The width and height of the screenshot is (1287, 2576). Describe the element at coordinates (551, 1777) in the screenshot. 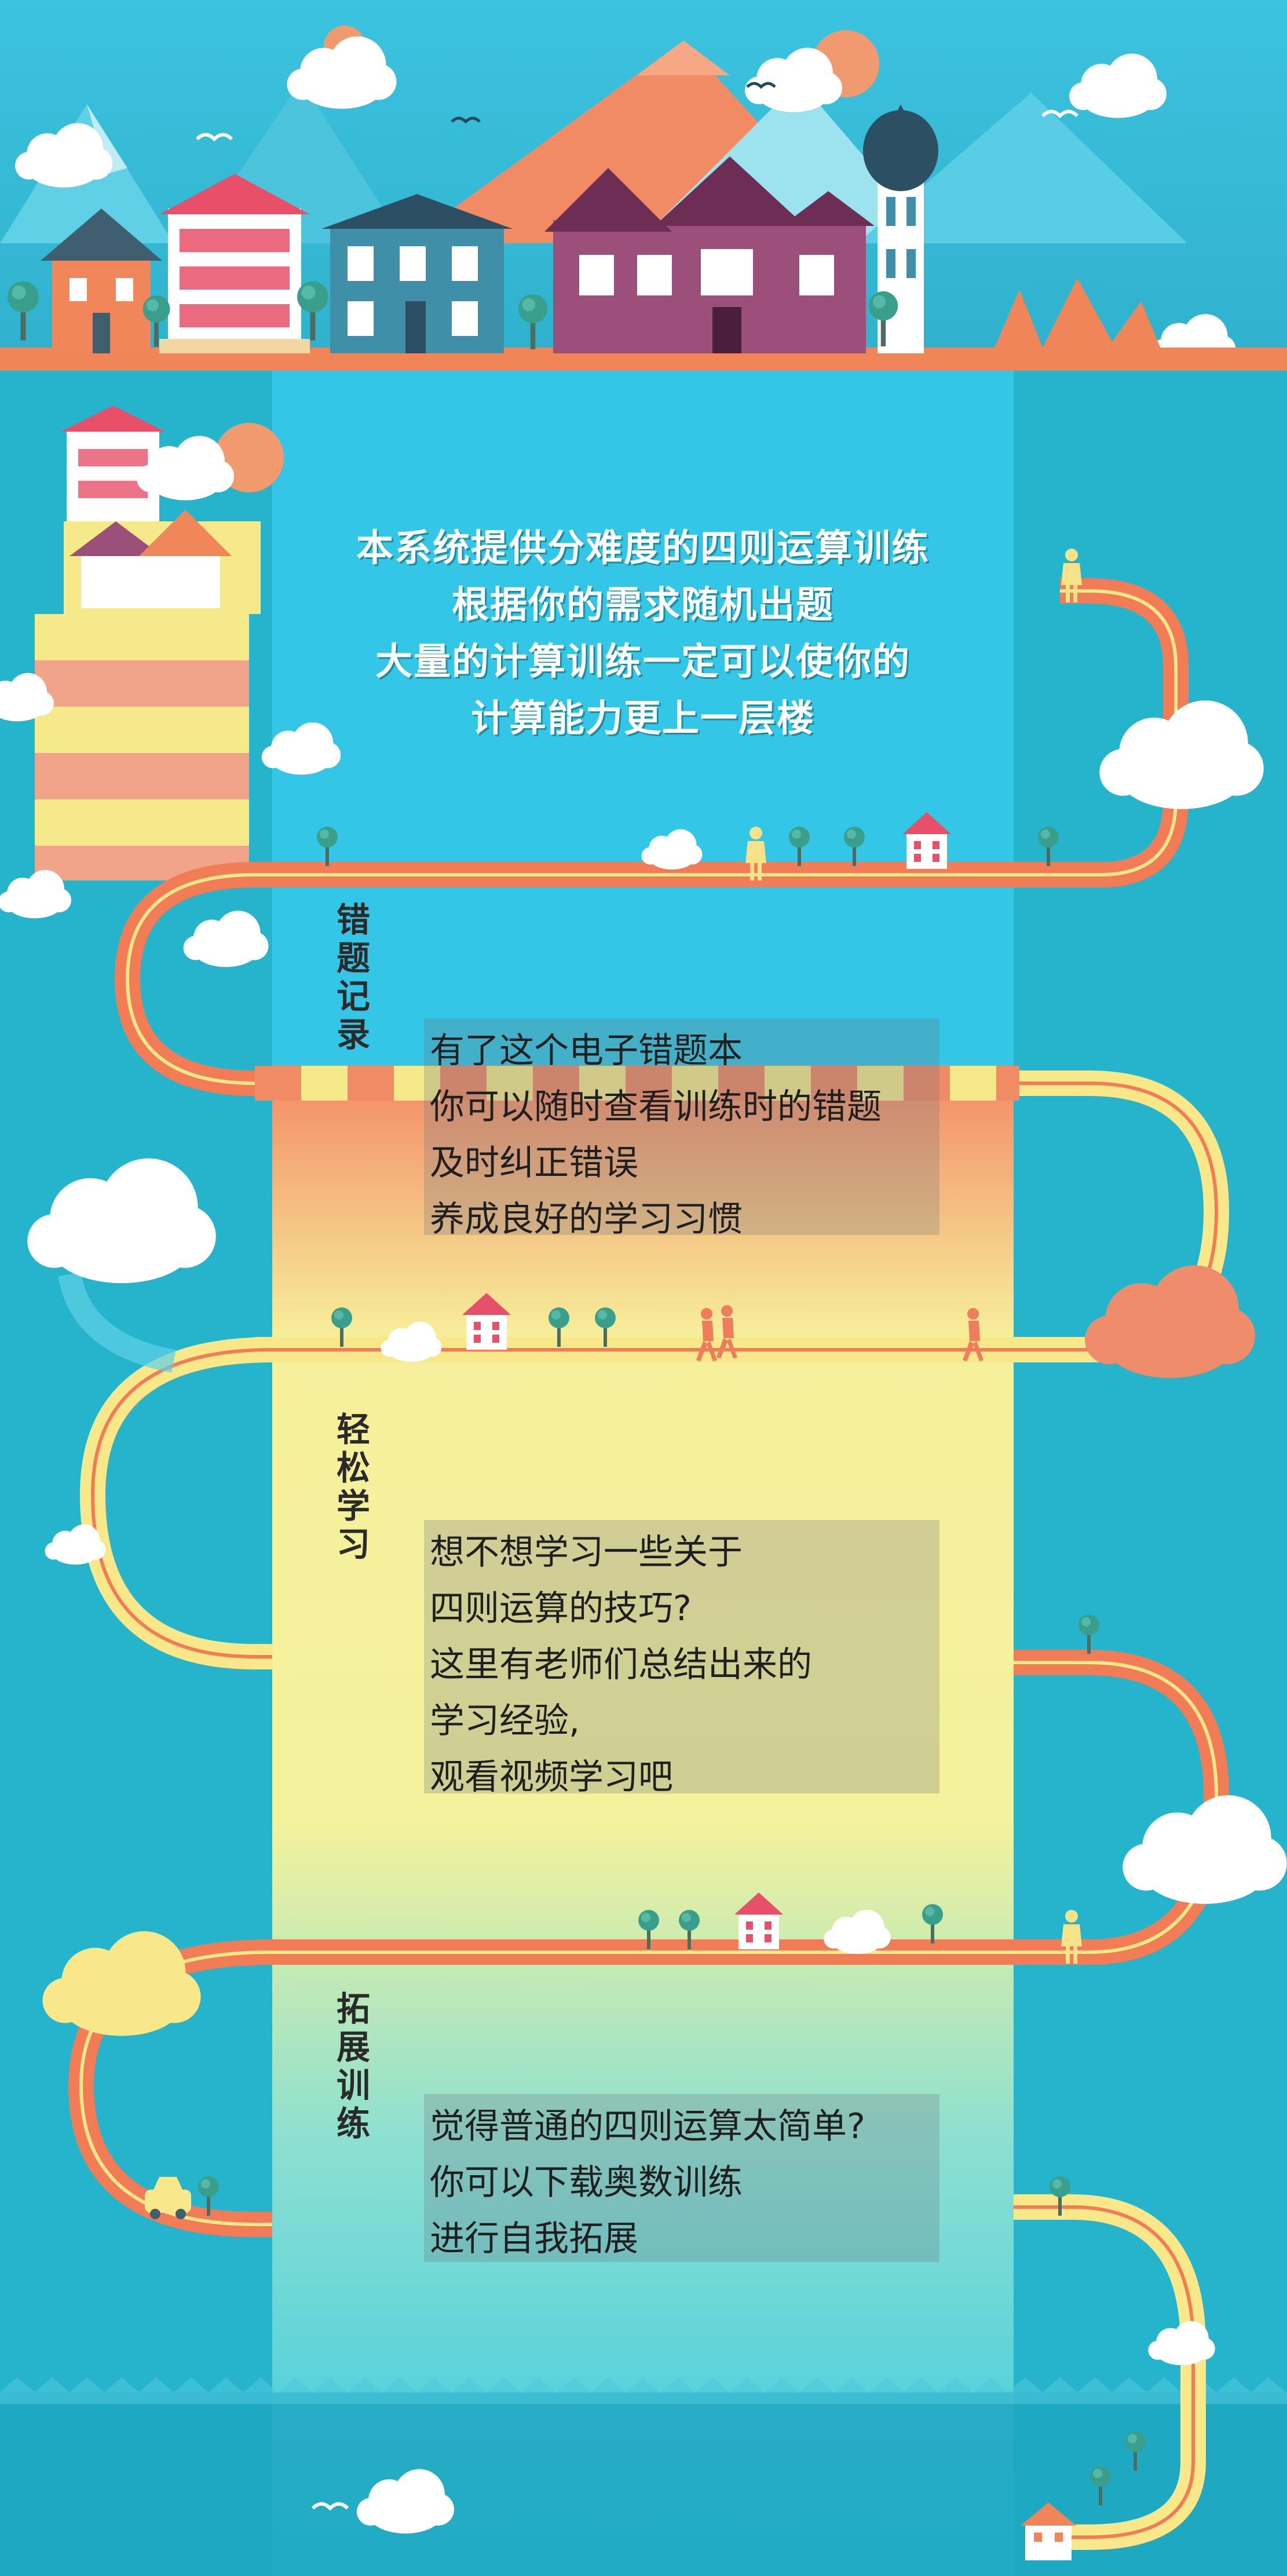

I see `desc-line: 观看视频学习吧` at that location.